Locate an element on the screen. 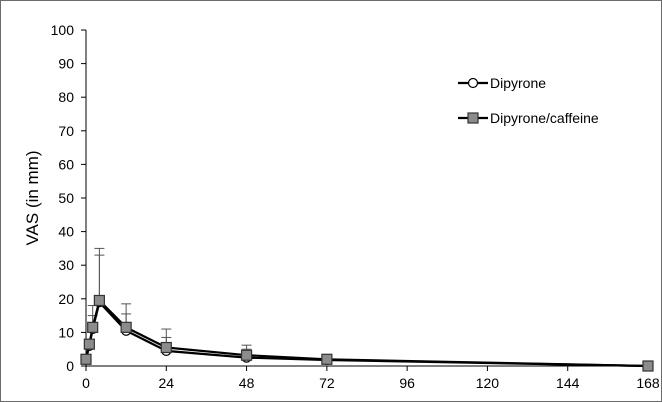 The height and width of the screenshot is (402, 662). y-tick-label: 10 is located at coordinates (66, 332).